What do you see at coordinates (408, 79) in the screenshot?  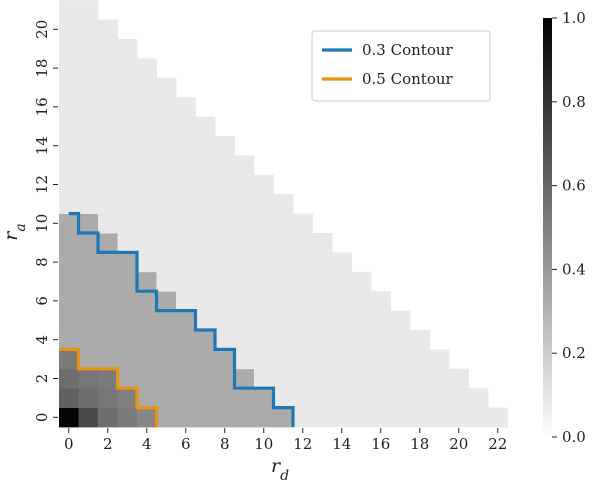 I see `legend-label: 0.5 Contour` at bounding box center [408, 79].